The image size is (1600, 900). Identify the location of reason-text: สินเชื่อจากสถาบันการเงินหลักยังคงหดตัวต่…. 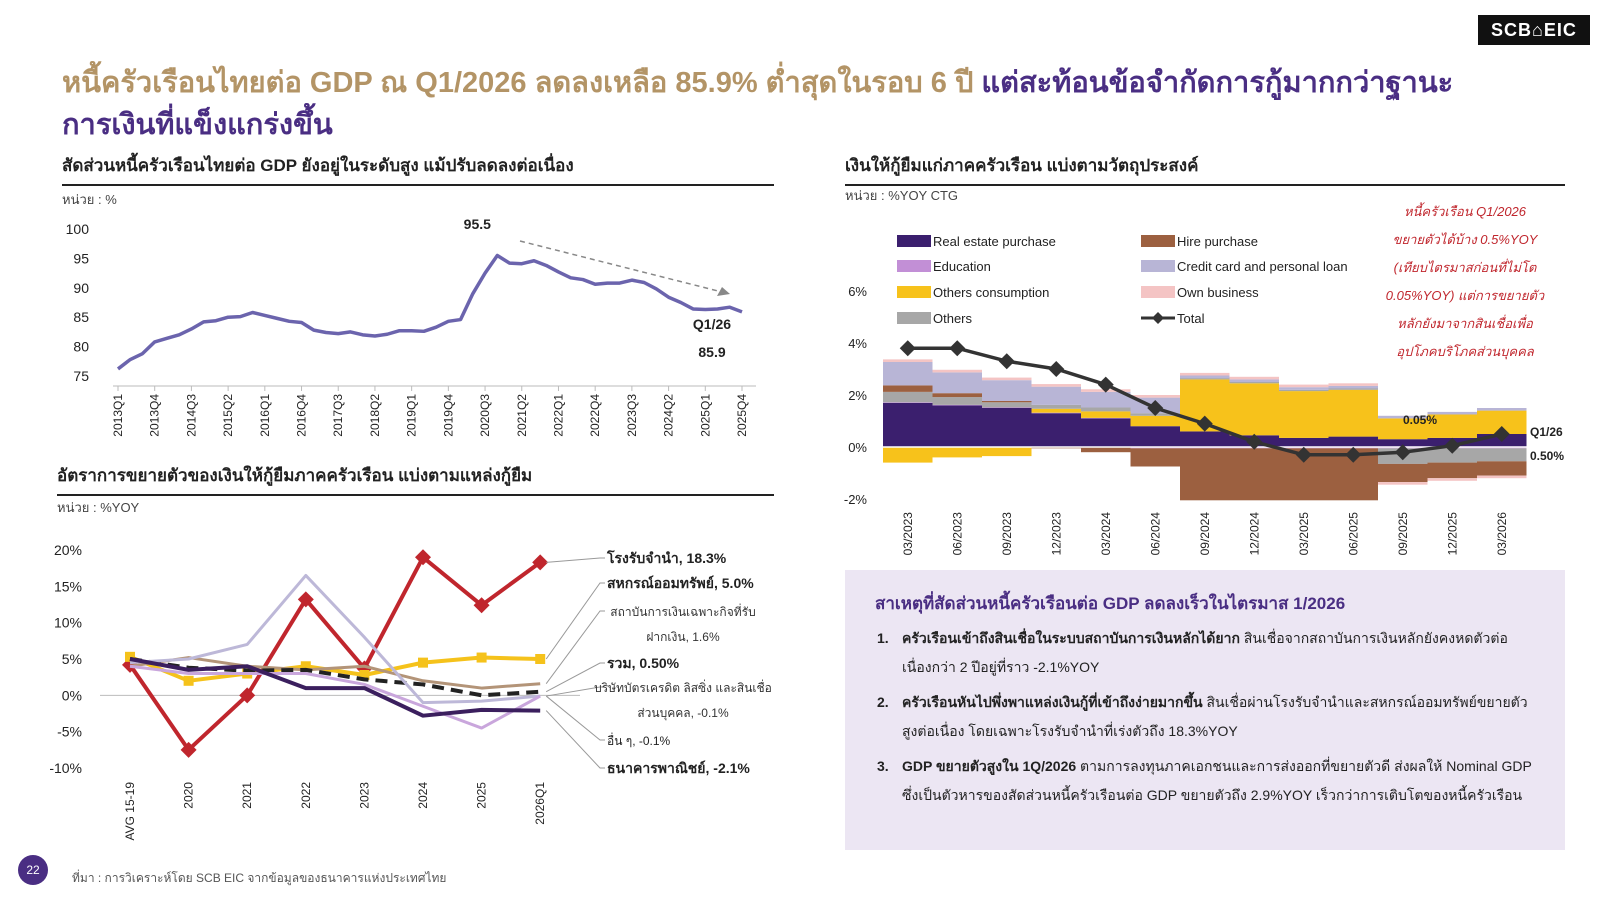
(1205, 652).